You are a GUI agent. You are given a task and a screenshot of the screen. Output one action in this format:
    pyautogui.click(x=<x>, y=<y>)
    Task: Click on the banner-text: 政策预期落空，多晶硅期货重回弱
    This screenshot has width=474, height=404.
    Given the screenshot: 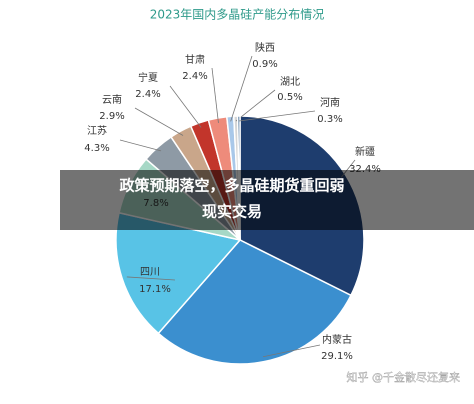 What is the action you would take?
    pyautogui.click(x=231, y=186)
    